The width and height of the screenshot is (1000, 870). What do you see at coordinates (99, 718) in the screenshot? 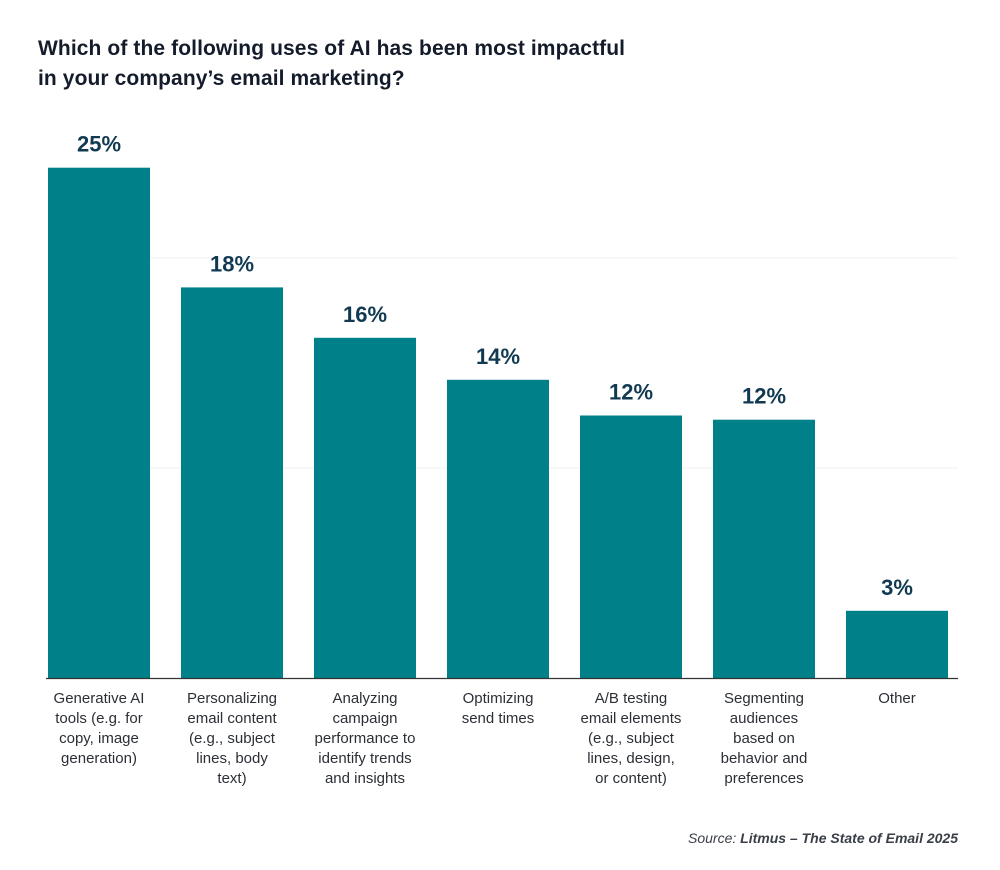
I see `category-label-1-line-2: tools (e.g. for` at bounding box center [99, 718].